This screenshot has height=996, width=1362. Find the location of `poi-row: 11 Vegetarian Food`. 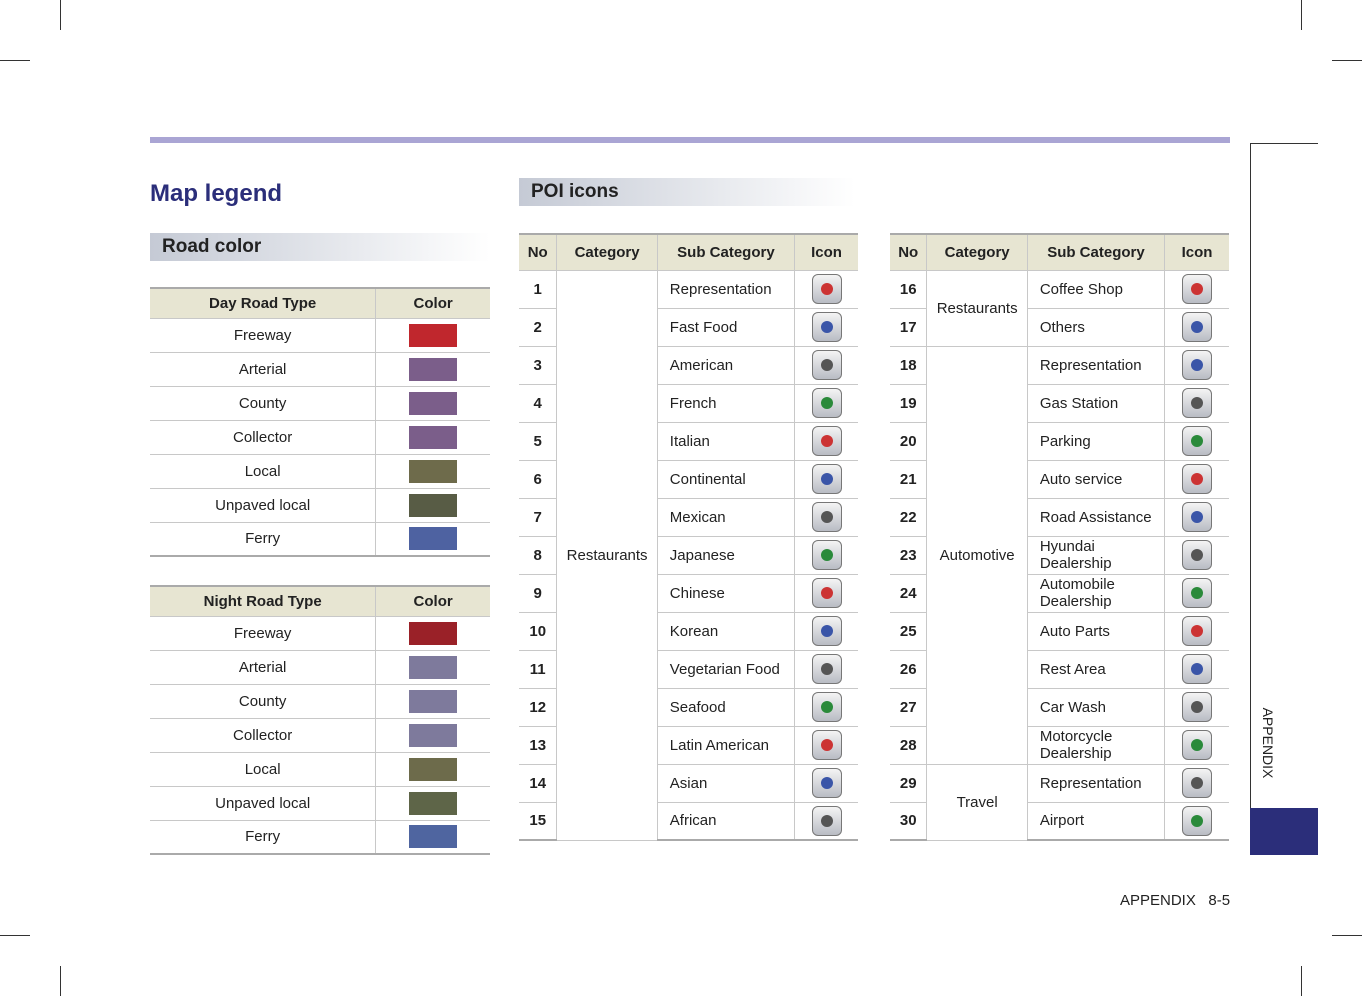

poi-row: 11 Vegetarian Food is located at coordinates (688, 669).